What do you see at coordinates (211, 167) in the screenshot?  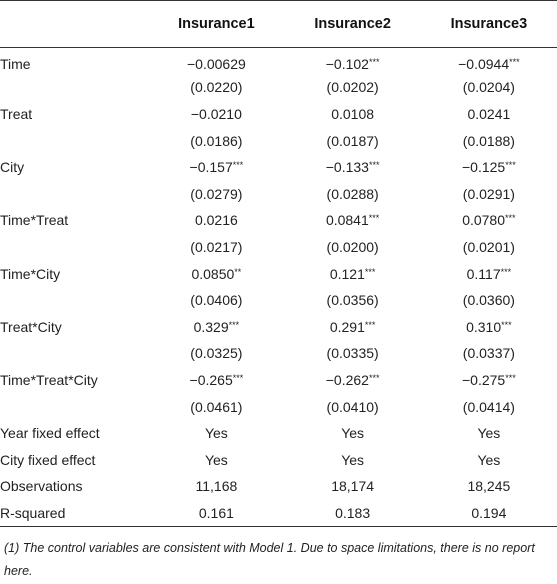 I see `cell-value: −0.157` at bounding box center [211, 167].